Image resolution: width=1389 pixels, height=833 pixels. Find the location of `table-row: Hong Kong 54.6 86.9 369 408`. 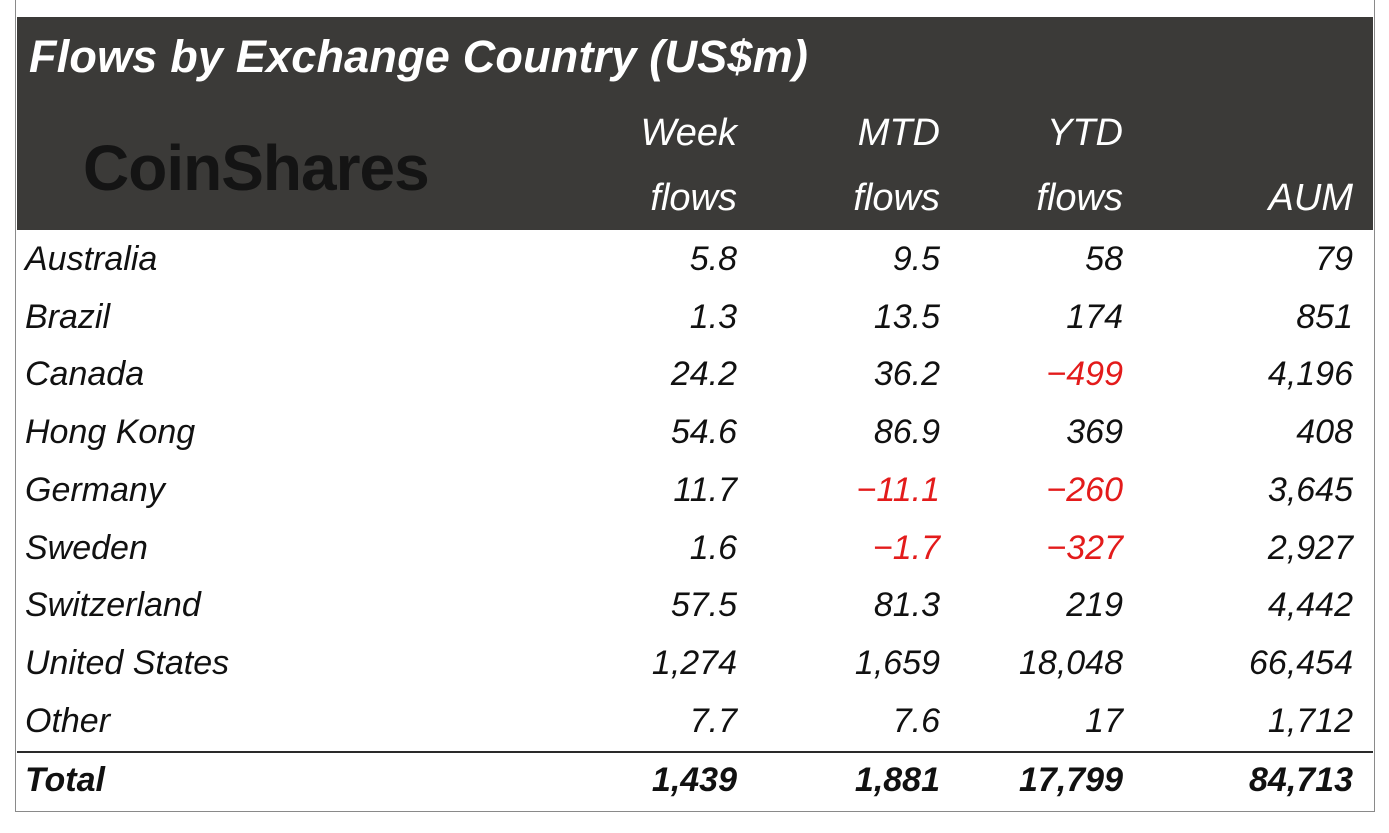

table-row: Hong Kong 54.6 86.9 369 408 is located at coordinates (695, 434).